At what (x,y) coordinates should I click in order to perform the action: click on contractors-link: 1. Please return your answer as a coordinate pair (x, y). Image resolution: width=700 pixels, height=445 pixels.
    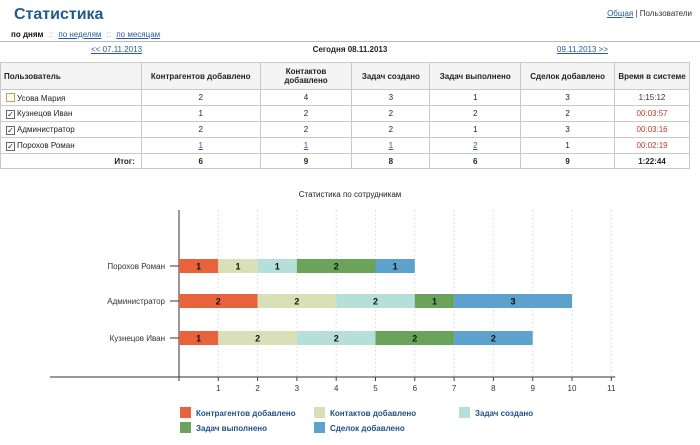
    Looking at the image, I should click on (200, 145).